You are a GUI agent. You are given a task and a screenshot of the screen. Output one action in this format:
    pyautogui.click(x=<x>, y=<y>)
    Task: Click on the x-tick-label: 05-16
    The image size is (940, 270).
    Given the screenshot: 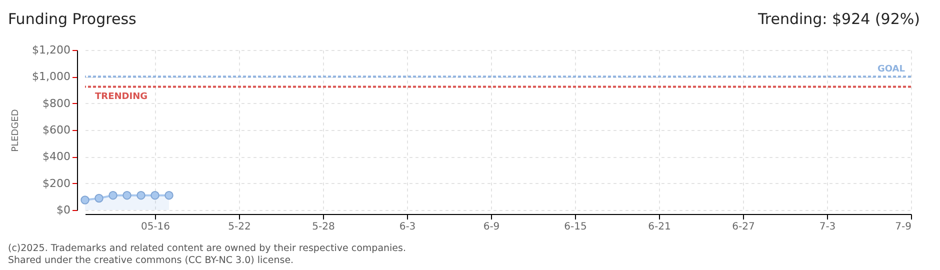 What is the action you would take?
    pyautogui.click(x=155, y=227)
    